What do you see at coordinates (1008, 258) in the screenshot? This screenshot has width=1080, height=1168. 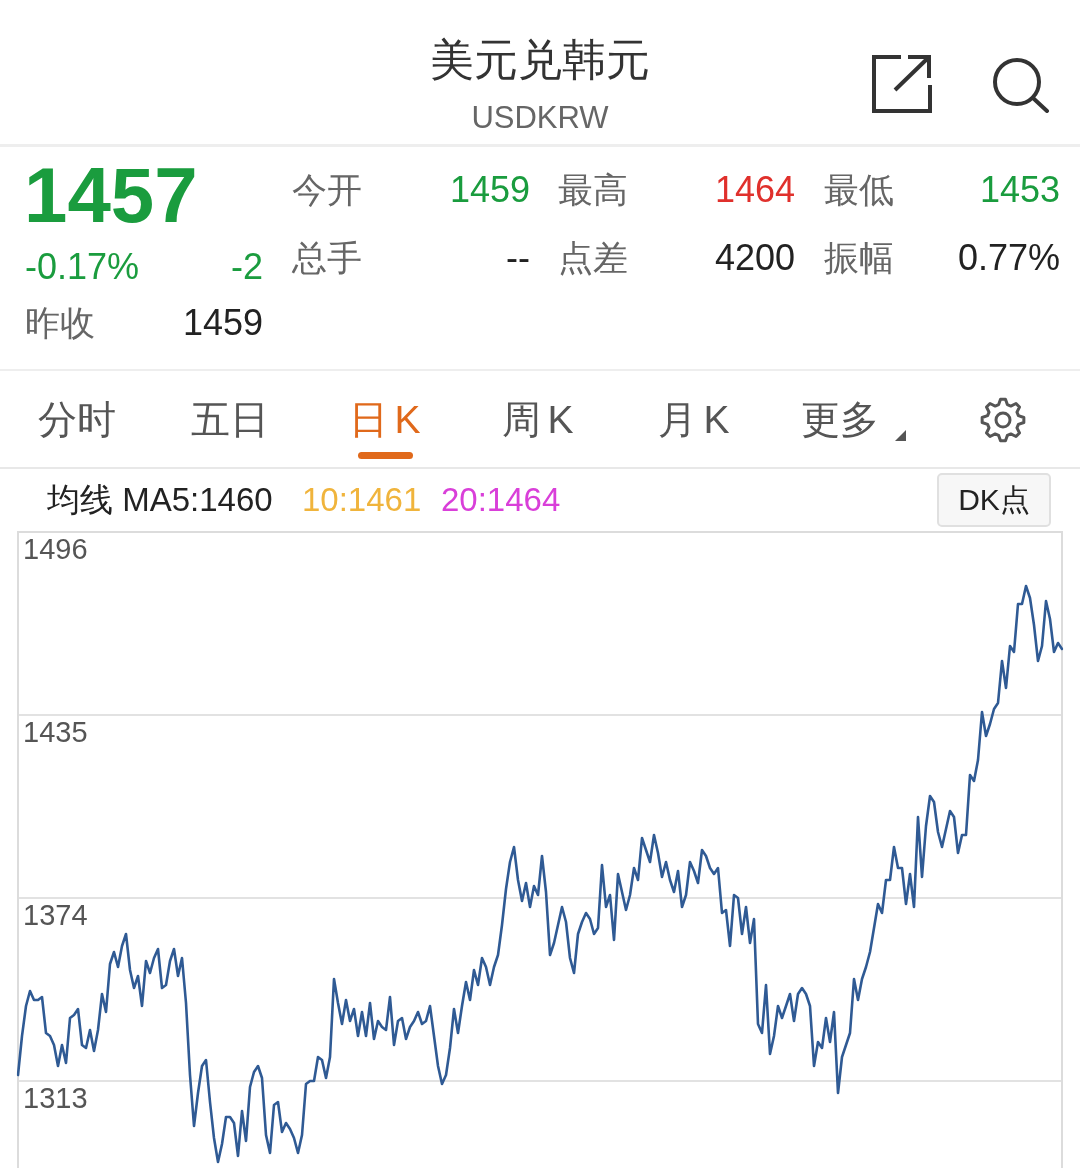 I see `text: 0.77%` at bounding box center [1008, 258].